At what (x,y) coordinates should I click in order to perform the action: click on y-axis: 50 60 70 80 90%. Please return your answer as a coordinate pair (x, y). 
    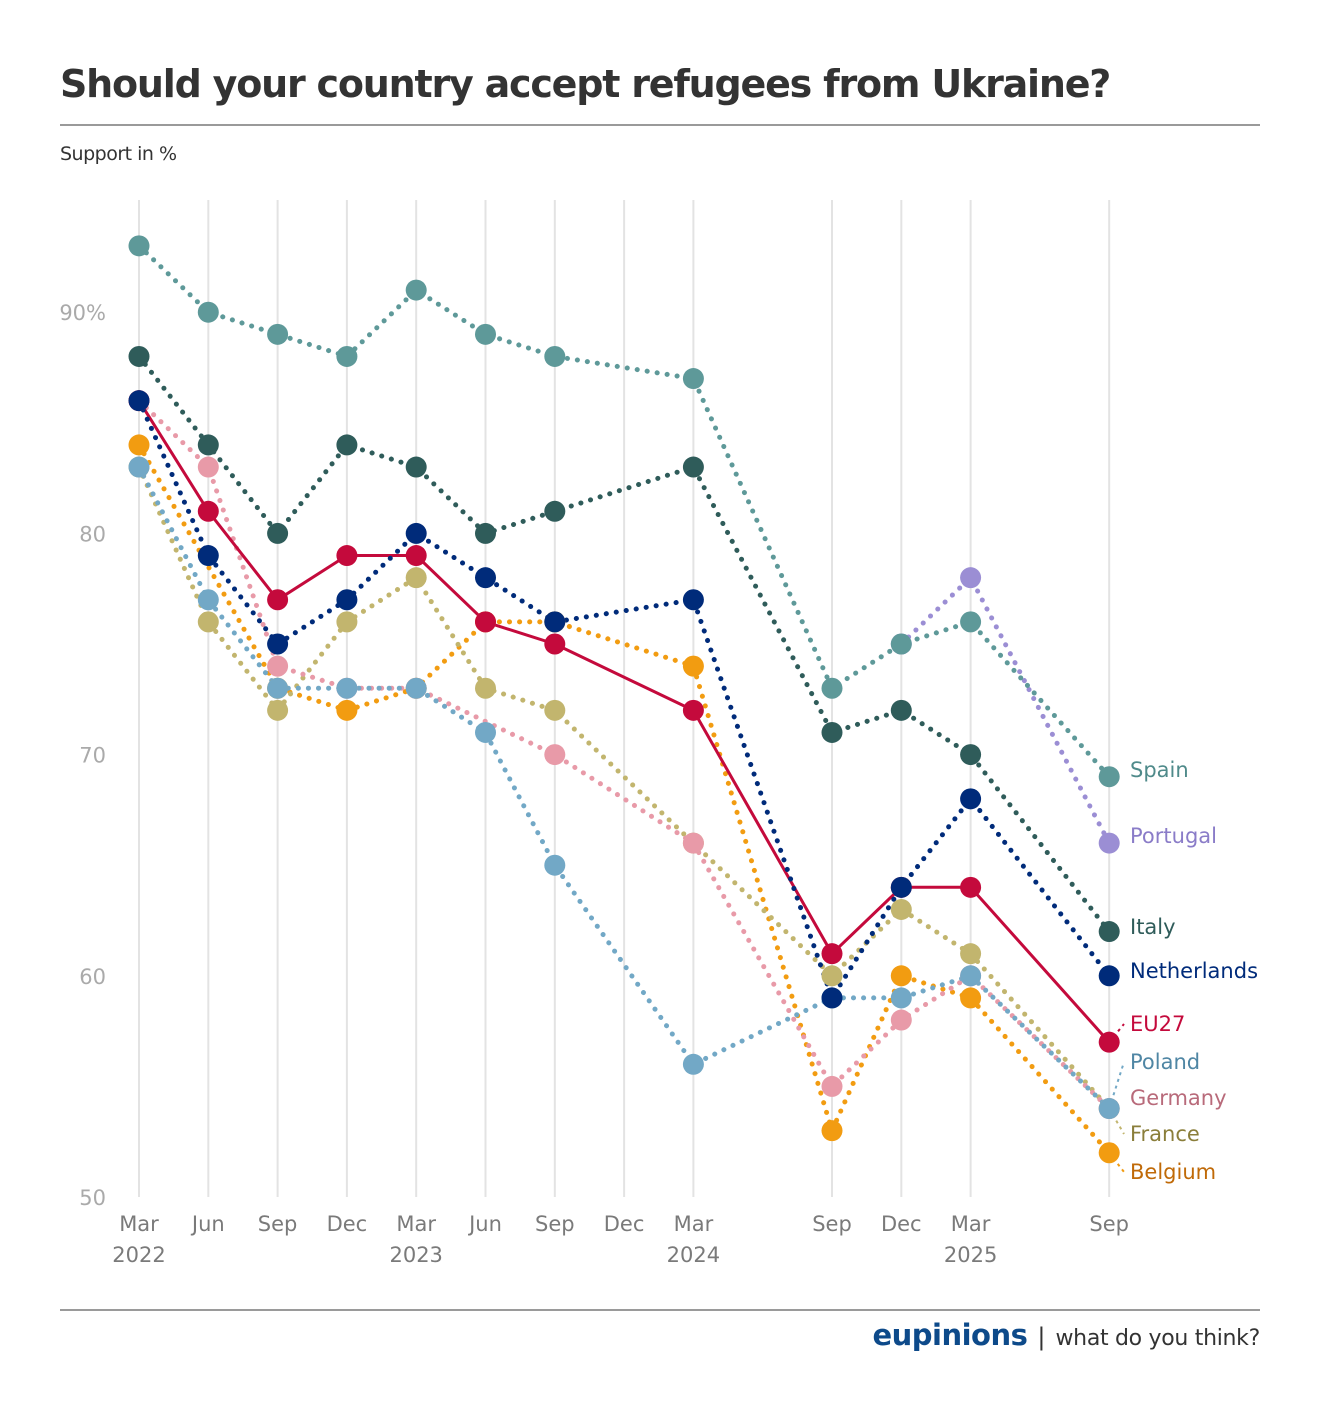
    Looking at the image, I should click on (82, 755).